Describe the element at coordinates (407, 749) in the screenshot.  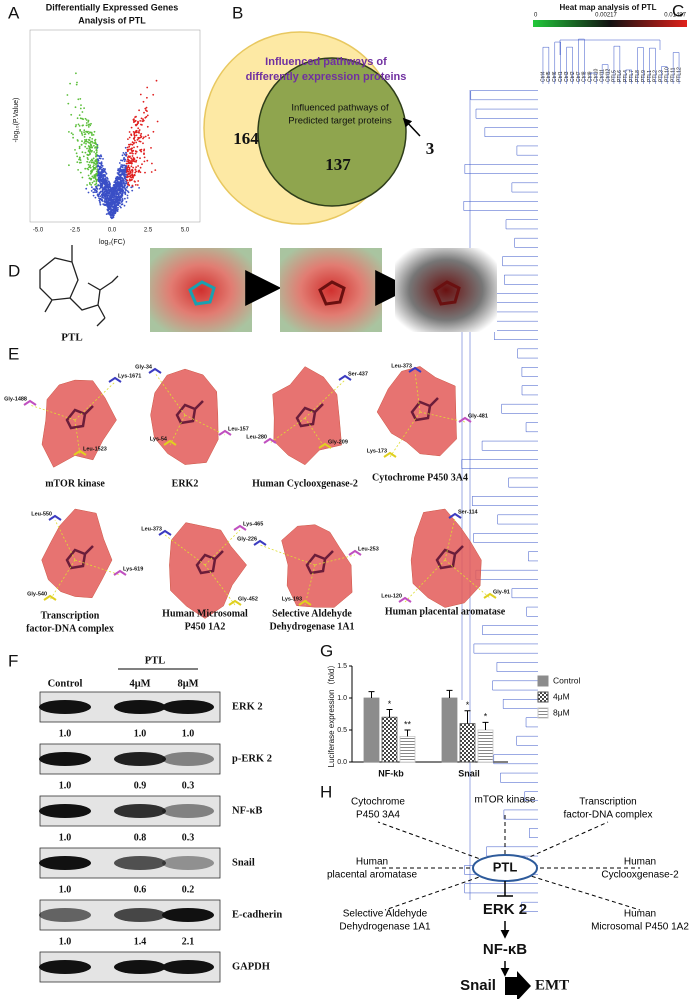
I see `bar` at that location.